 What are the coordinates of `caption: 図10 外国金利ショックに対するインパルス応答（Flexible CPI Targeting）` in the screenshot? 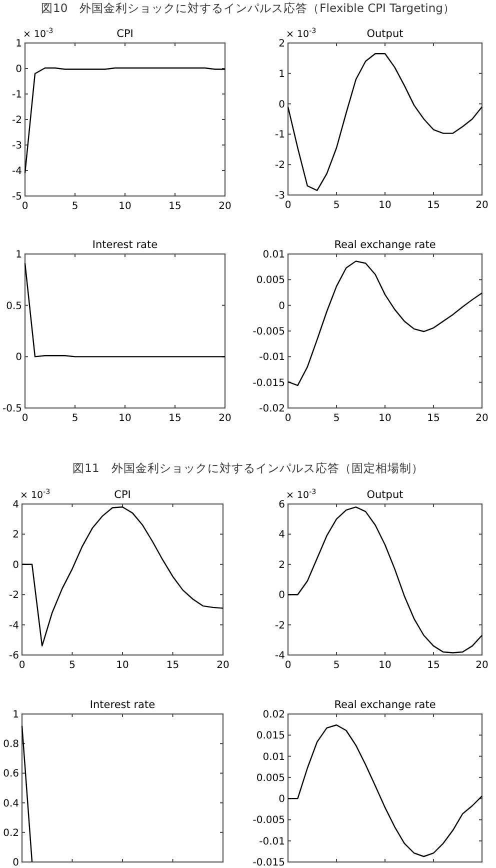 It's located at (248, 8).